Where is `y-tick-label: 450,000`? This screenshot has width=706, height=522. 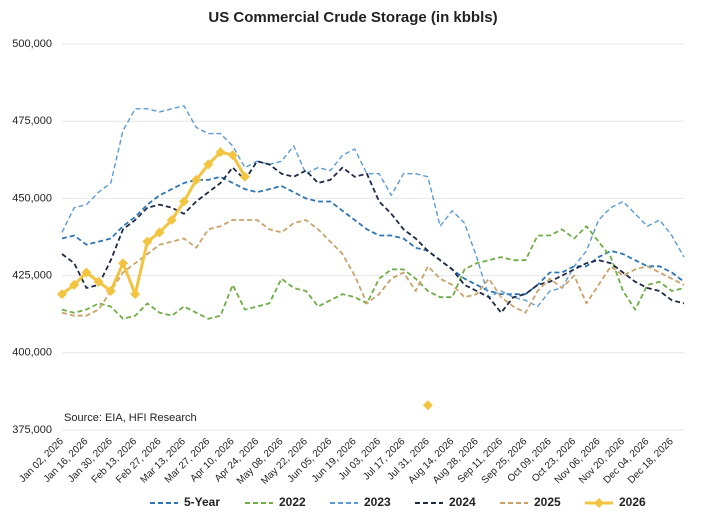
y-tick-label: 450,000 is located at coordinates (32, 198).